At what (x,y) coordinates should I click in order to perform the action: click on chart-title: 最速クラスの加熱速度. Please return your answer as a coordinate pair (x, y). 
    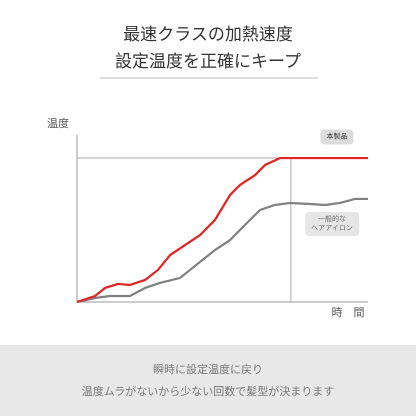
    Looking at the image, I should click on (208, 35).